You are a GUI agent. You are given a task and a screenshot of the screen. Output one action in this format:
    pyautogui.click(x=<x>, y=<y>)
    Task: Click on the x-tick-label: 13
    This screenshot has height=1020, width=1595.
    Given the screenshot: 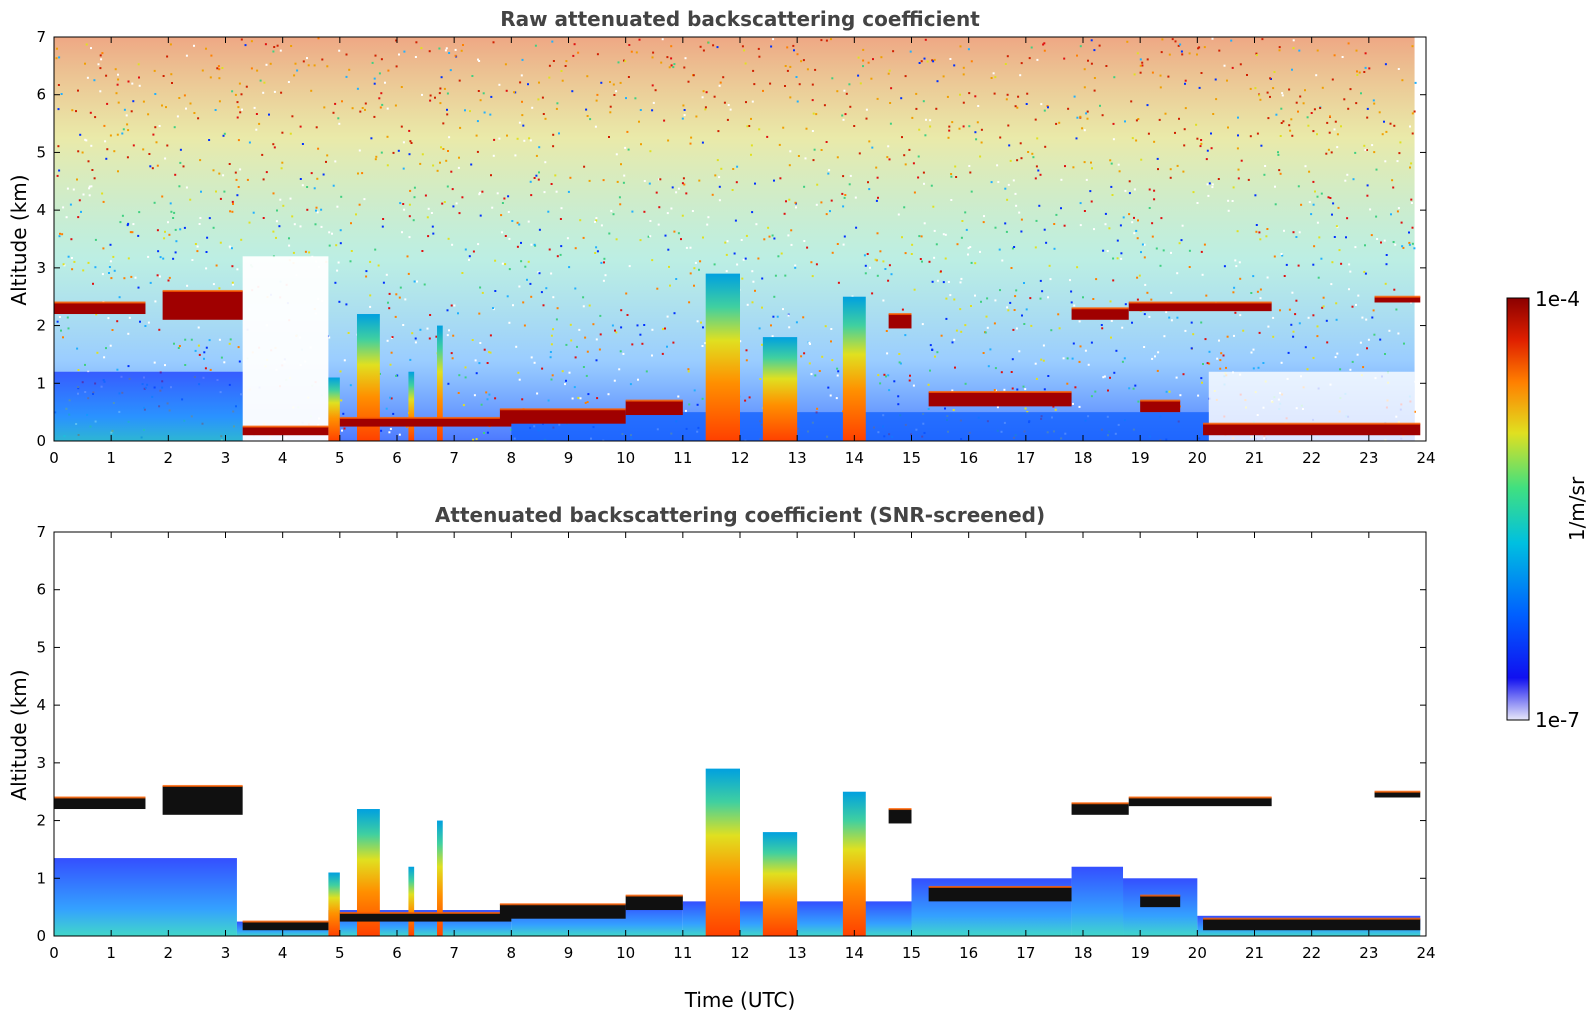 What is the action you would take?
    pyautogui.click(x=797, y=458)
    